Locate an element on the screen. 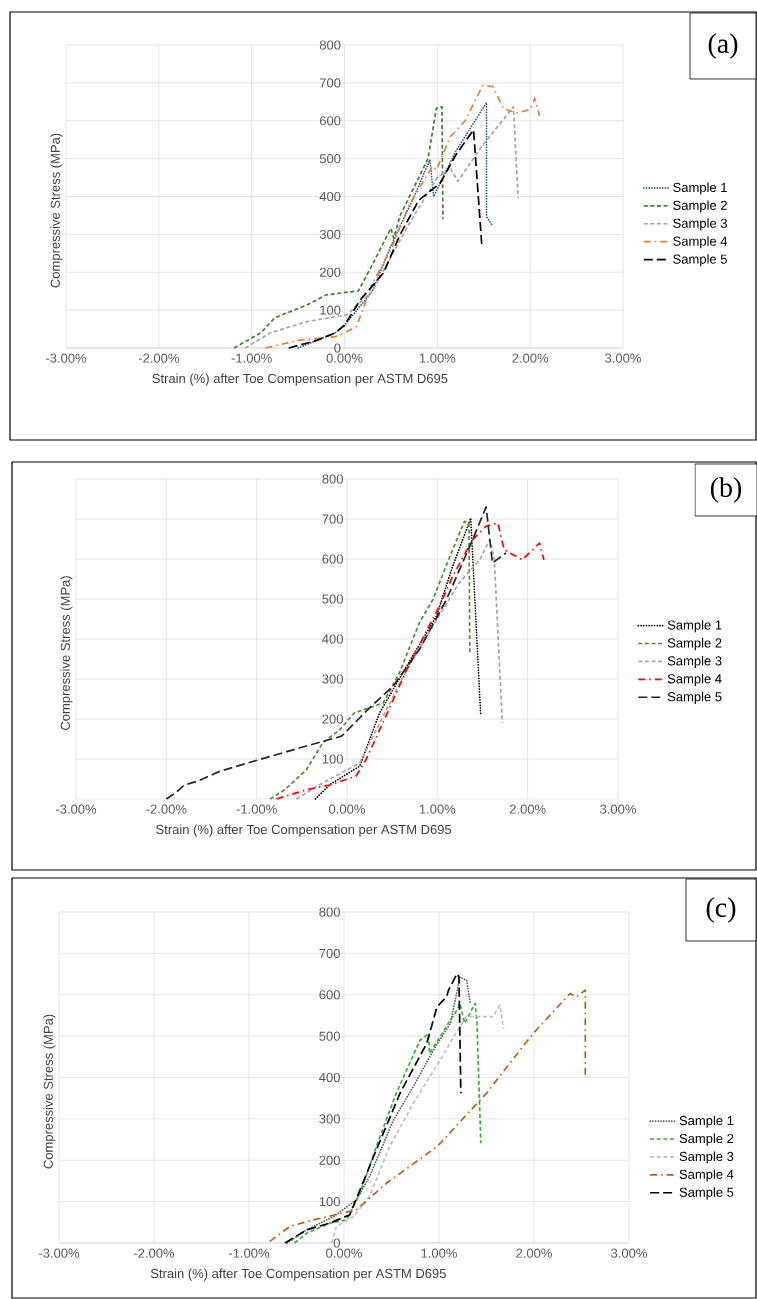 Image resolution: width=757 pixels, height=1299 pixels. text: (b) is located at coordinates (726, 490).